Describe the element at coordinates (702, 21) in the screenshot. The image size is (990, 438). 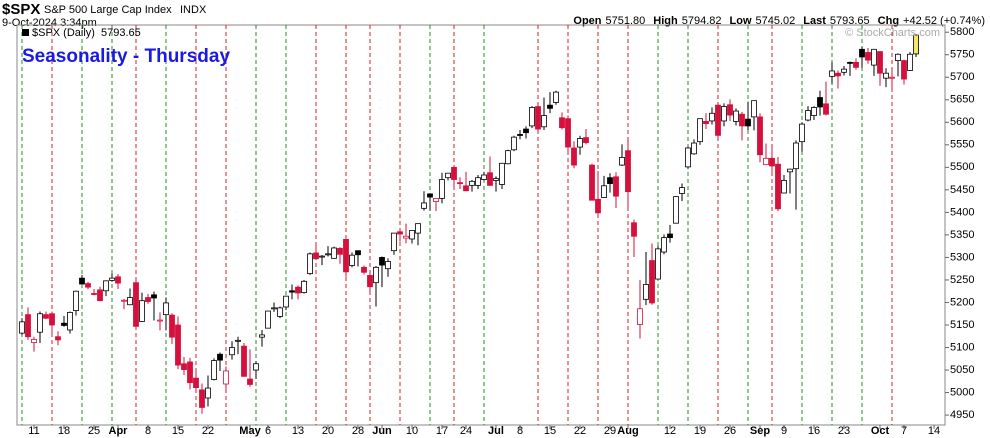
I see `quote-value: 5794.82` at that location.